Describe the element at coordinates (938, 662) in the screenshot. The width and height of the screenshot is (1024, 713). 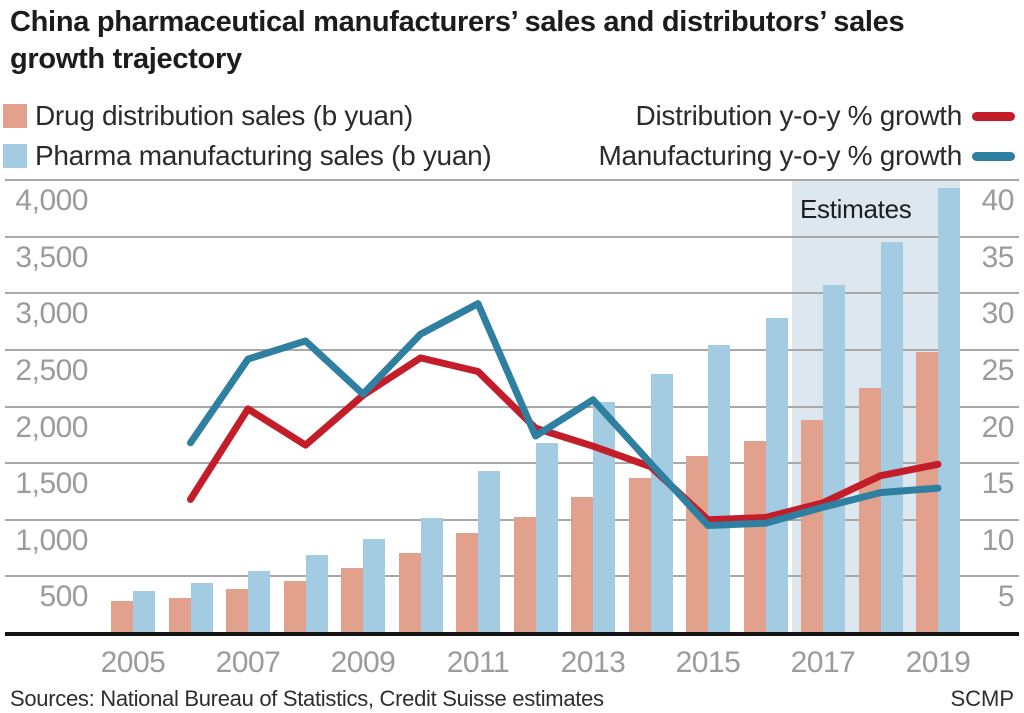
I see `x-axis-label: 2019` at that location.